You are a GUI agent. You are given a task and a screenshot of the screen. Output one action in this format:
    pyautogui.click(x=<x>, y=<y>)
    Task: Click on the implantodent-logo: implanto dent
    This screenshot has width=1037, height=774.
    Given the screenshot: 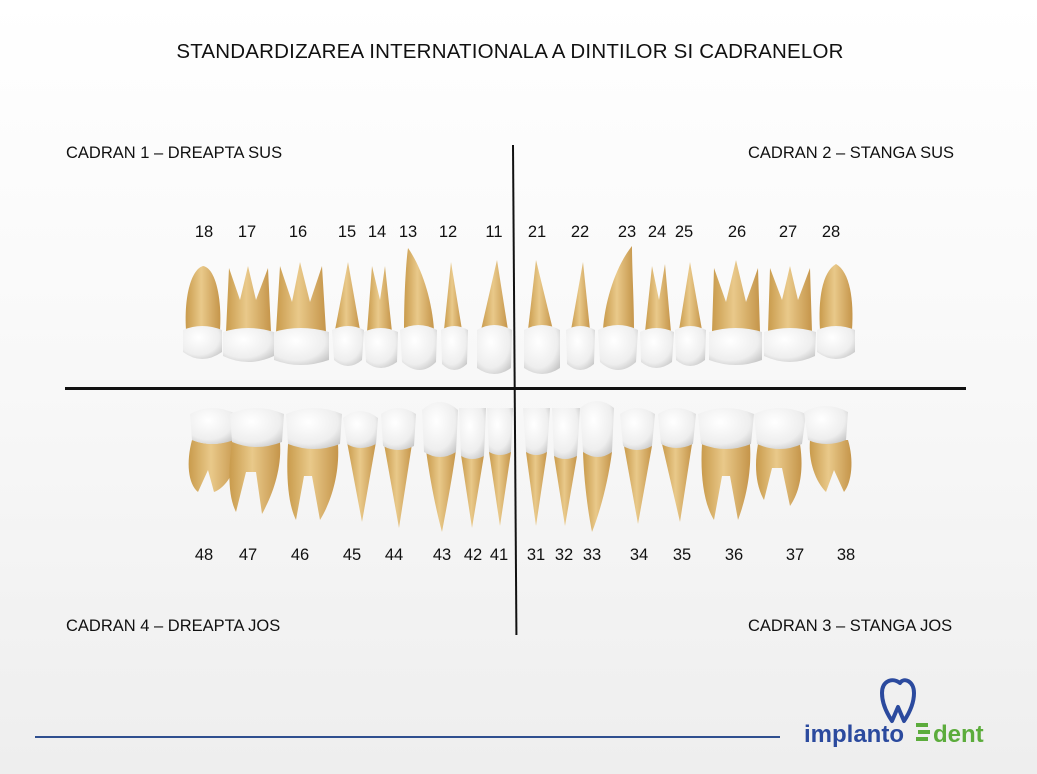 What is the action you would take?
    pyautogui.click(x=900, y=715)
    